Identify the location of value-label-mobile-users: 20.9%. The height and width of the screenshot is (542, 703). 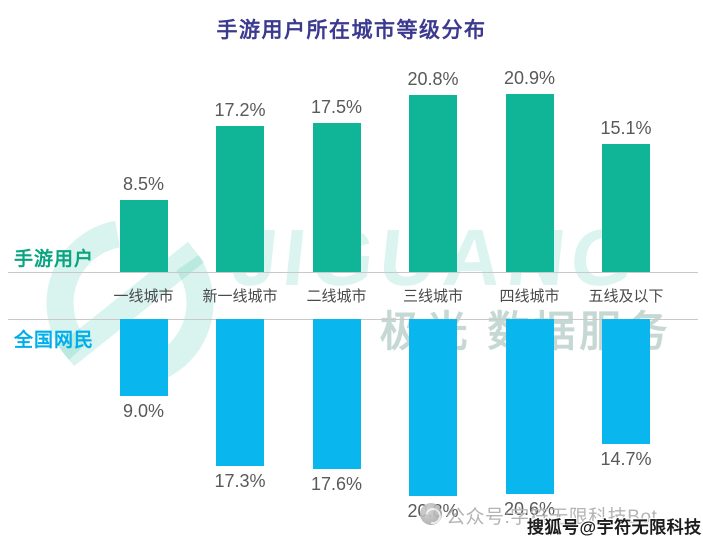
(529, 78).